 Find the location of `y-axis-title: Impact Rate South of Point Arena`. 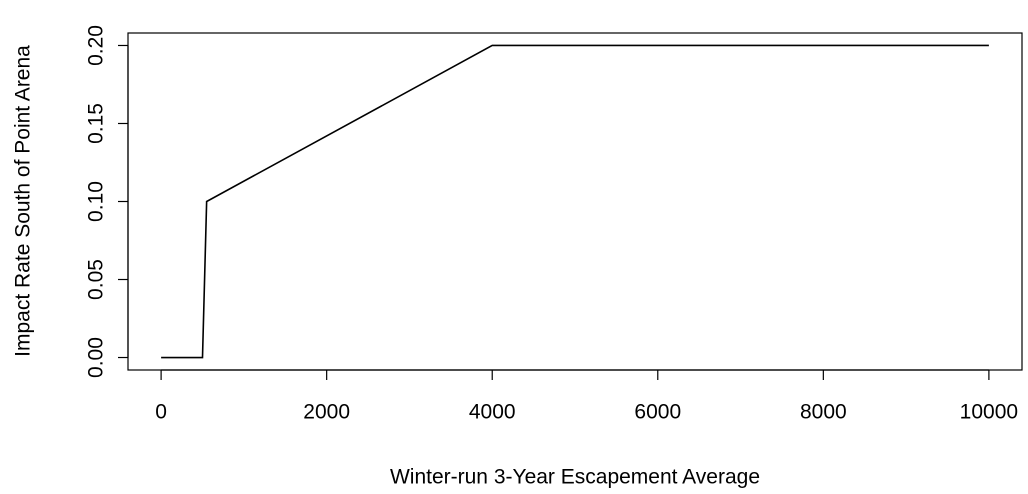

y-axis-title: Impact Rate South of Point Arena is located at coordinates (23, 201).